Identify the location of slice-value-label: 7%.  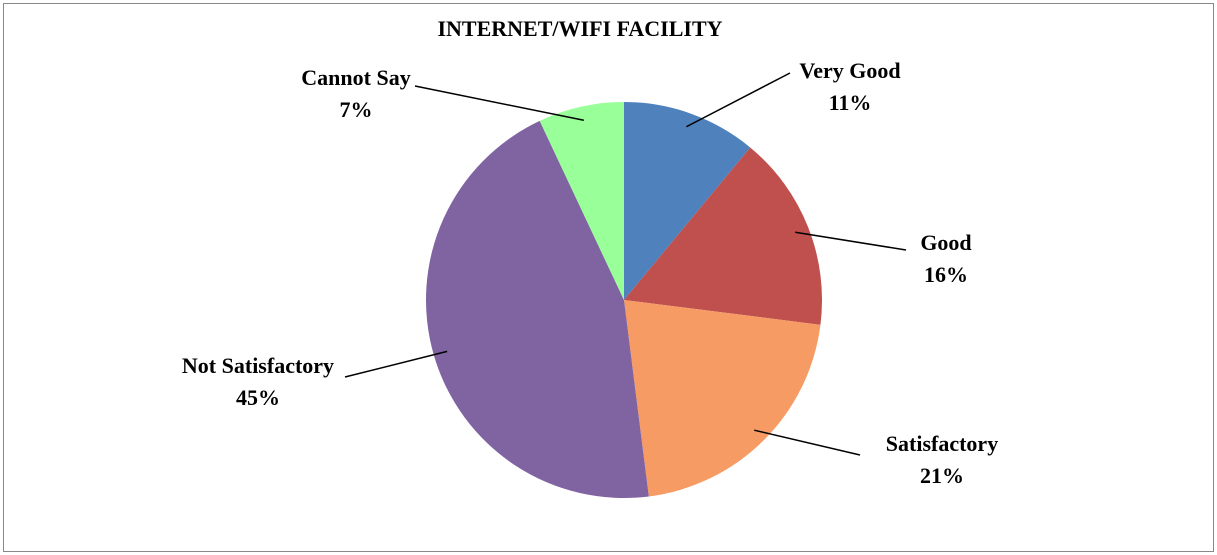
(356, 109).